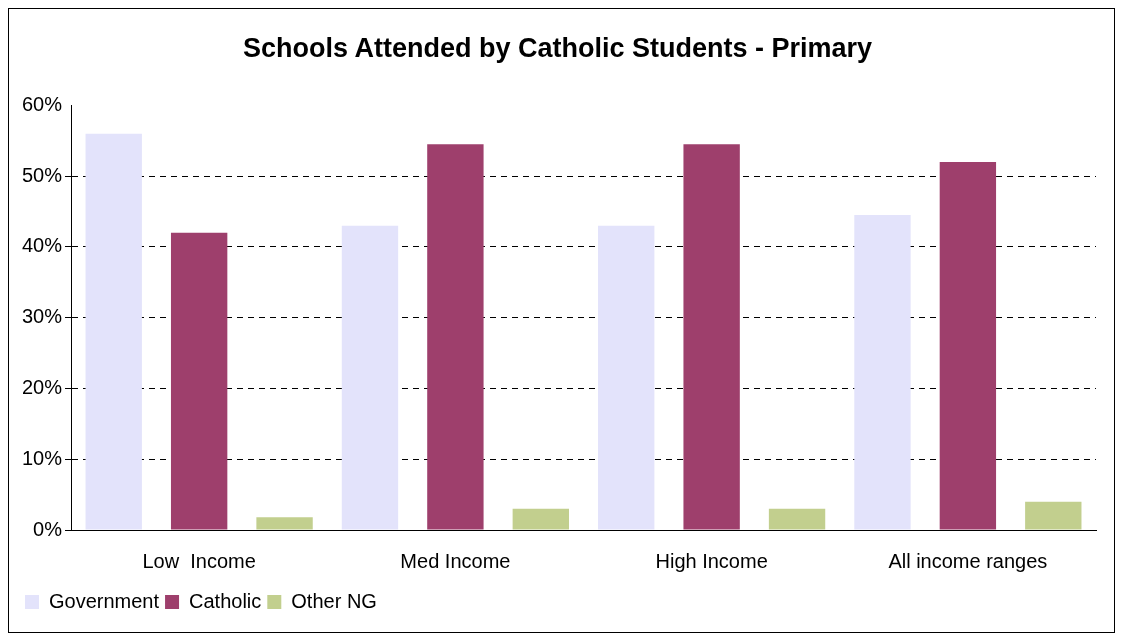  I want to click on x-tick-label: Med Income, so click(455, 560).